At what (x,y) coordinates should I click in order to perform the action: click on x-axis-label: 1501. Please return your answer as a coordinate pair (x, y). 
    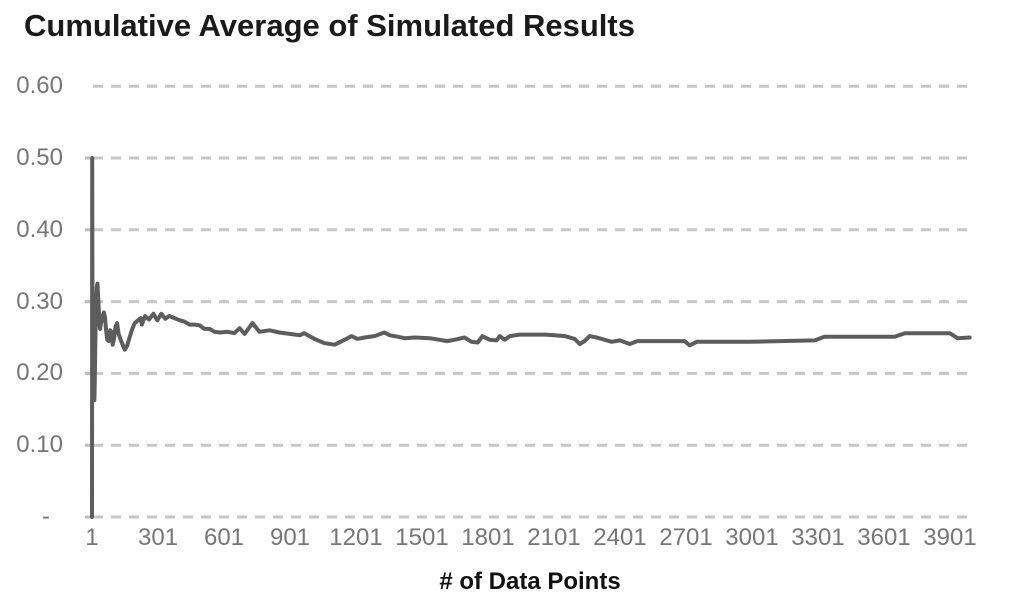
    Looking at the image, I should click on (422, 537).